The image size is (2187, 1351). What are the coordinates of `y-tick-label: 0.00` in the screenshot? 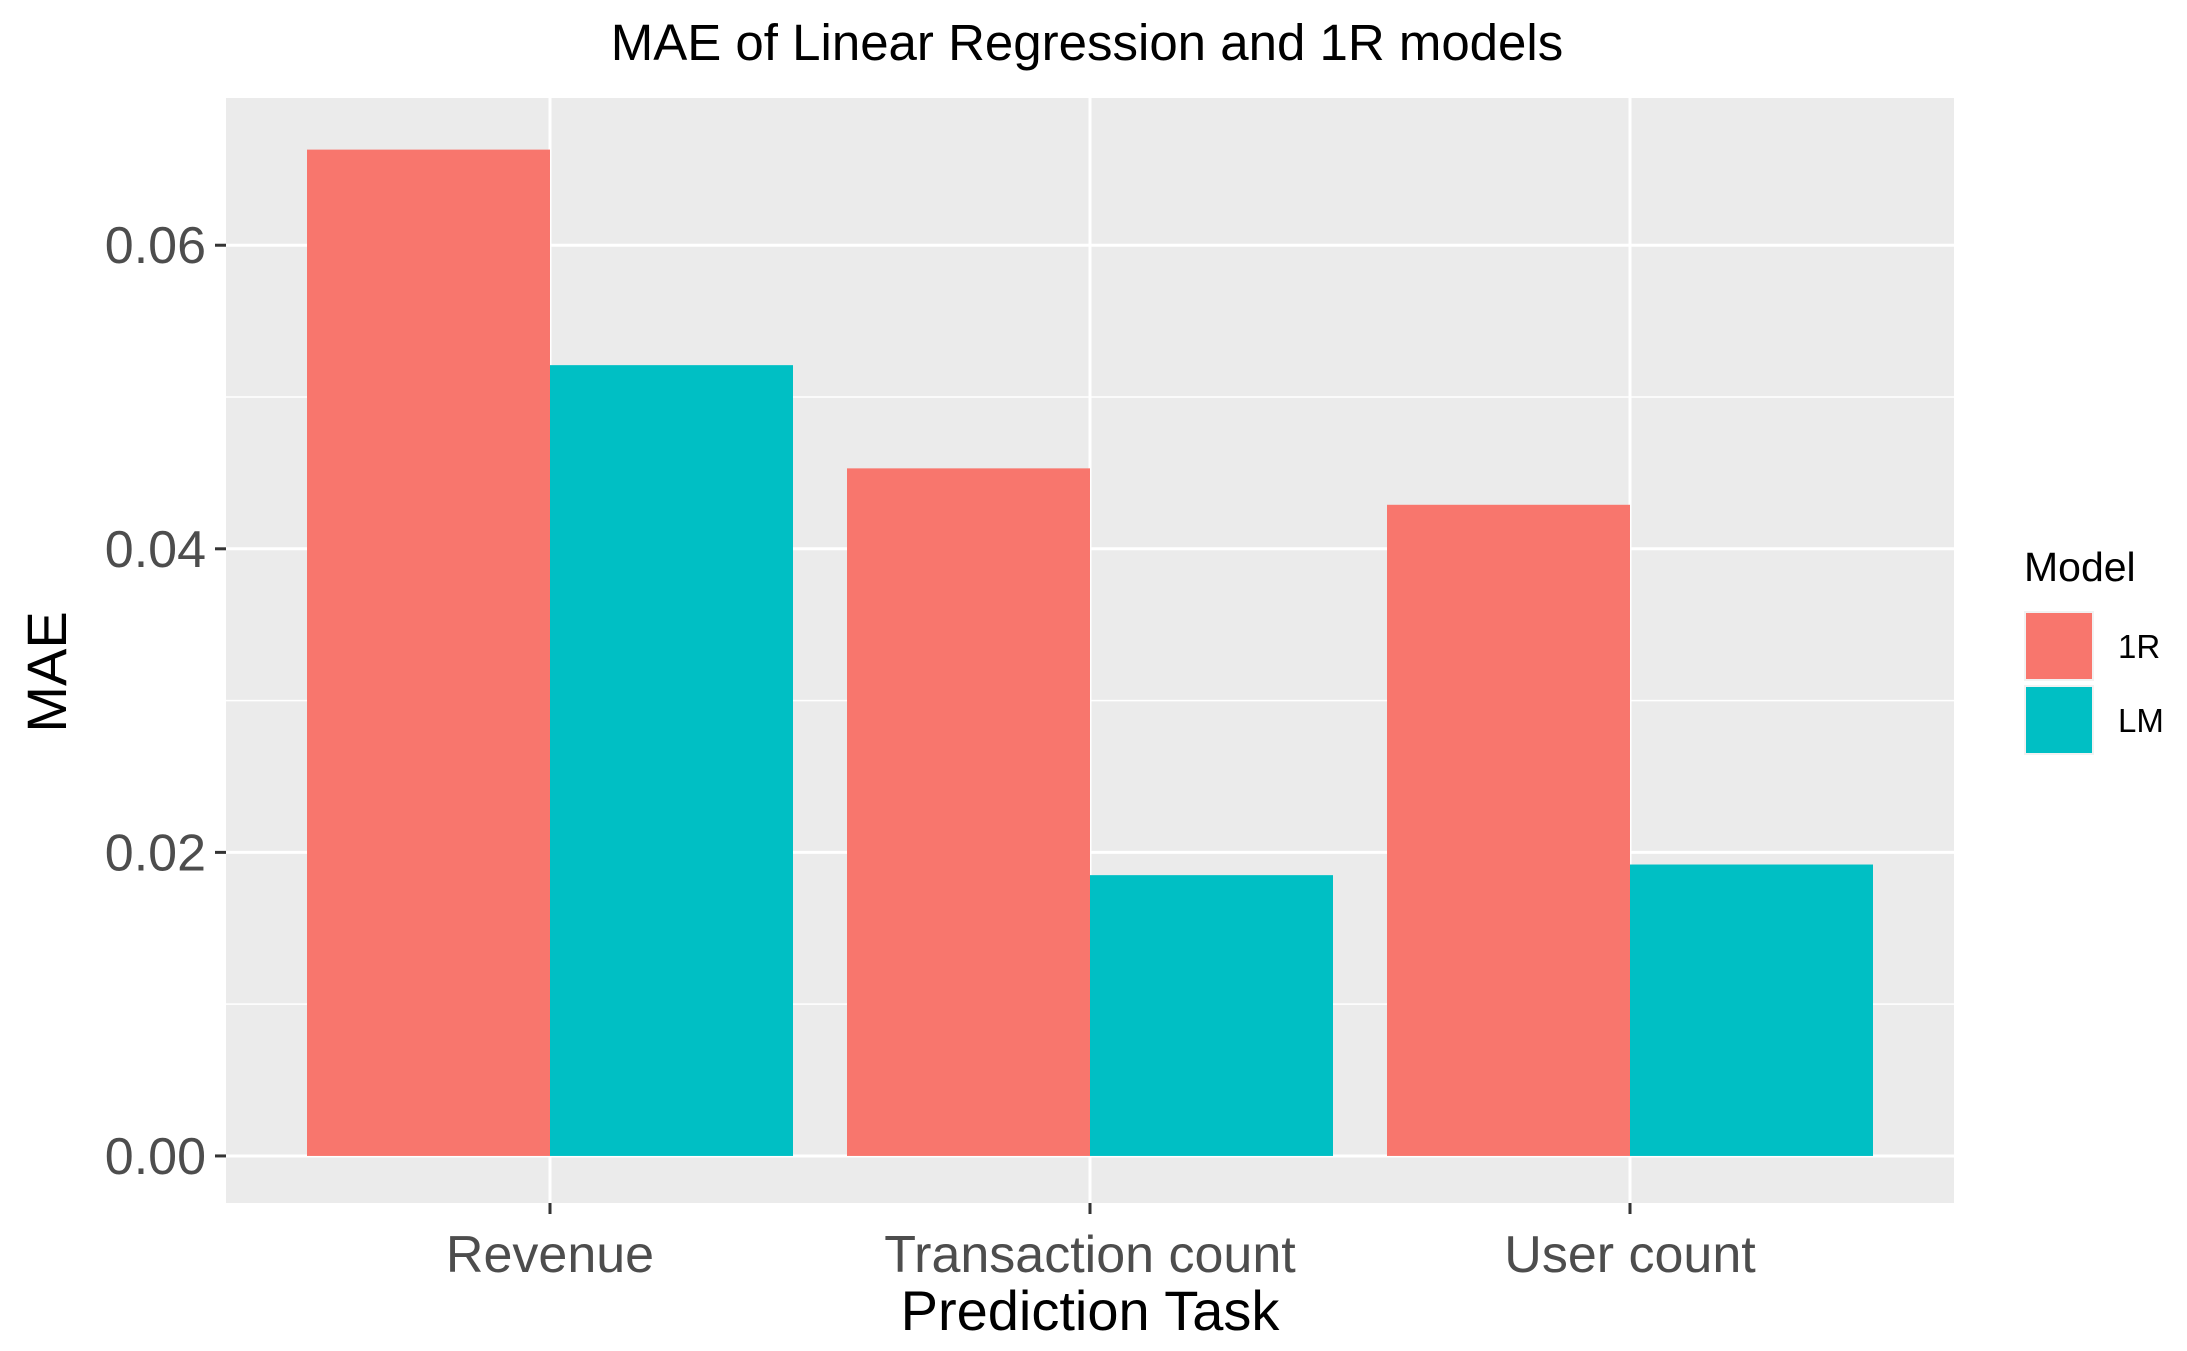 It's located at (155, 1157).